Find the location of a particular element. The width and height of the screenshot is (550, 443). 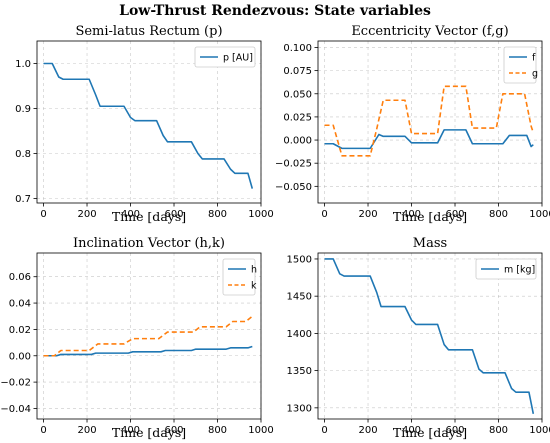

panel-title: Eccentricity Vector (f,g) is located at coordinates (429, 31).